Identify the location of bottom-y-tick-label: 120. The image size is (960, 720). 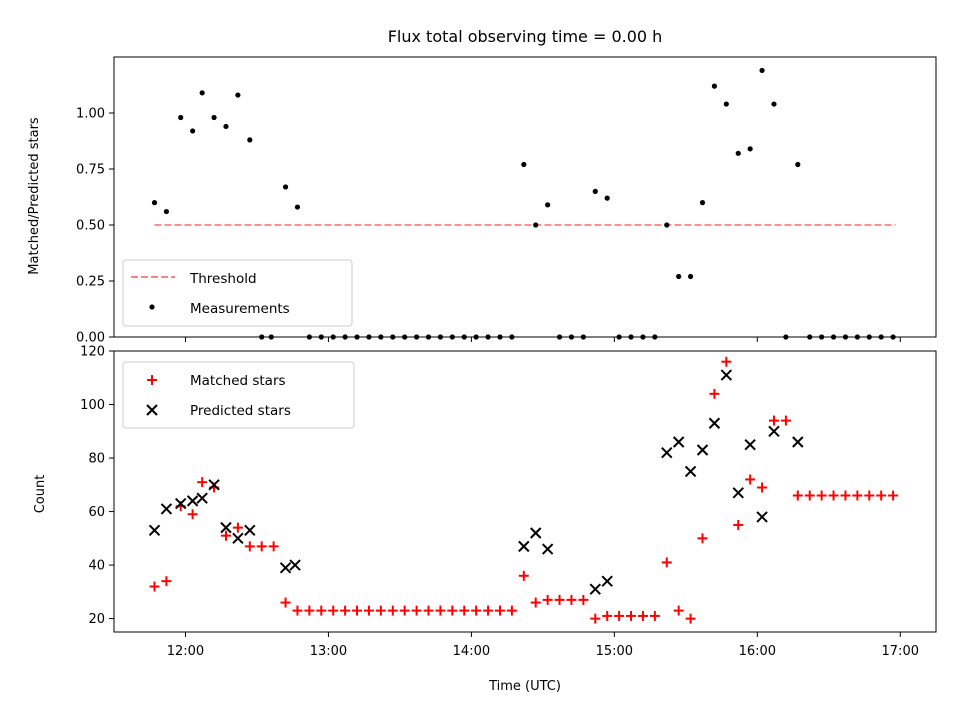
(92, 352).